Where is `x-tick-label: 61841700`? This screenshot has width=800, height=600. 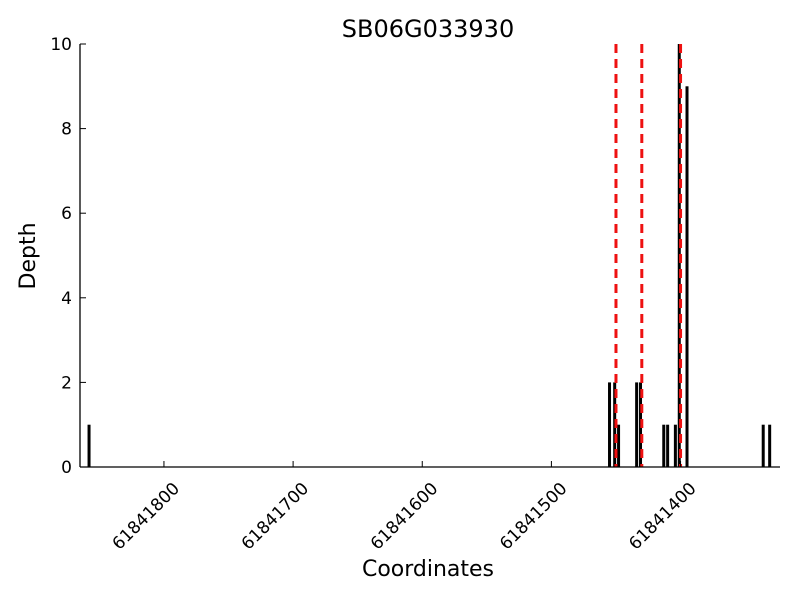 x-tick-label: 61841700 is located at coordinates (275, 516).